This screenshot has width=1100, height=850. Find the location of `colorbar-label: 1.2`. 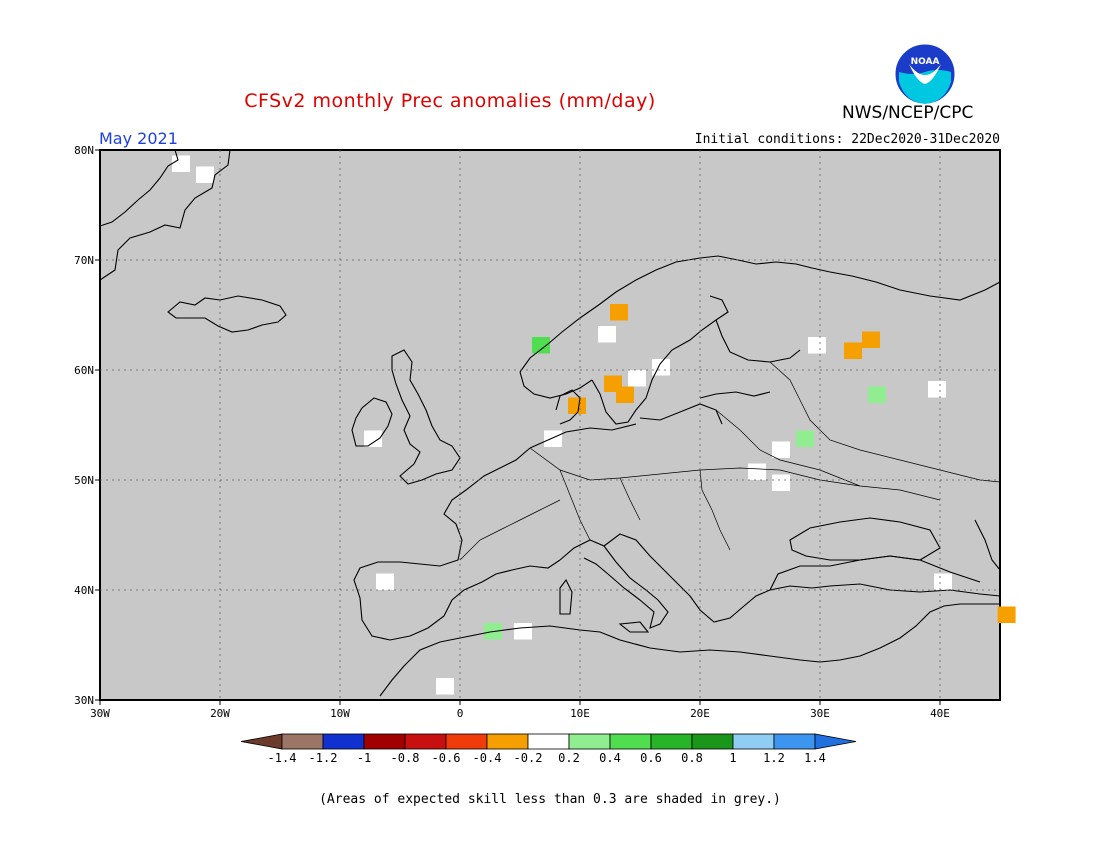

colorbar-label: 1.2 is located at coordinates (774, 758).